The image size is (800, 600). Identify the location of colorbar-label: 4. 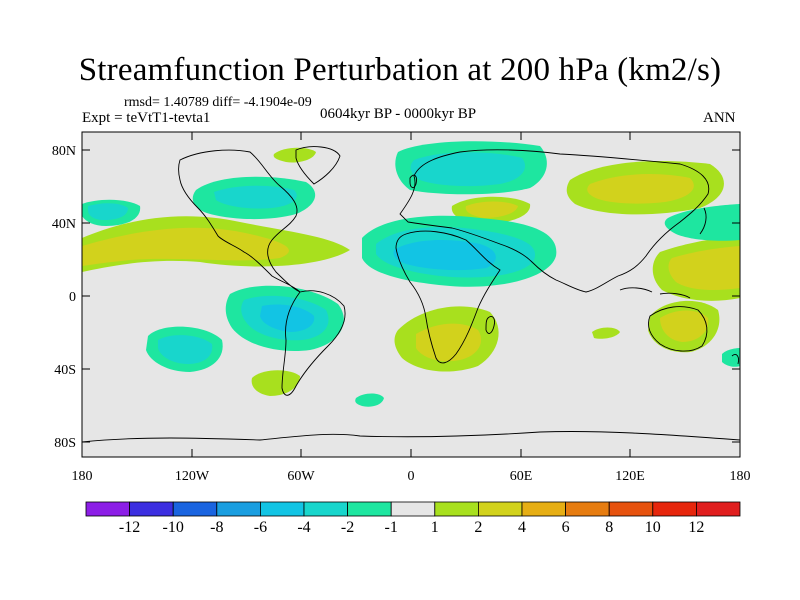
(522, 527).